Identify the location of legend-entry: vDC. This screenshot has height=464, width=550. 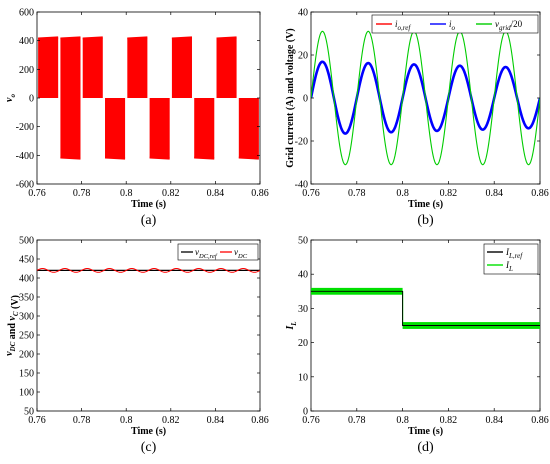
(241, 253).